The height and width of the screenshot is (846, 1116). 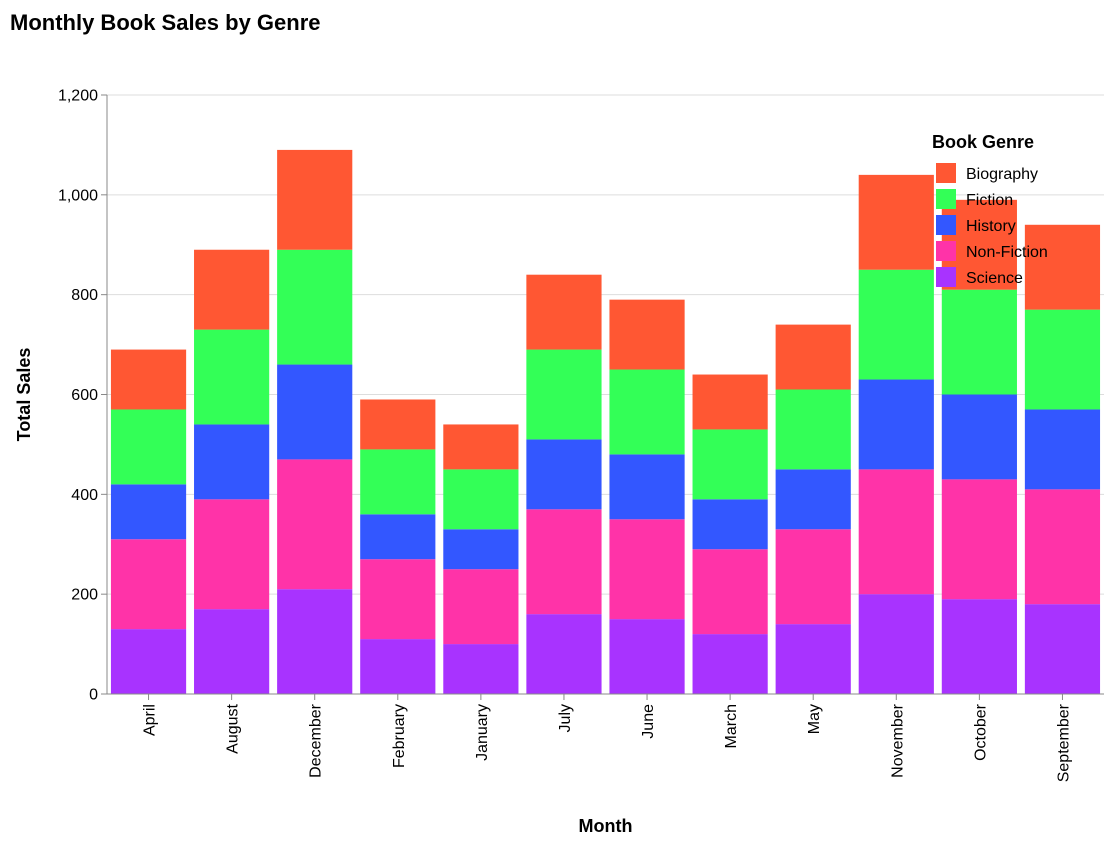 I want to click on bar-segment-biography-march, so click(x=730, y=402).